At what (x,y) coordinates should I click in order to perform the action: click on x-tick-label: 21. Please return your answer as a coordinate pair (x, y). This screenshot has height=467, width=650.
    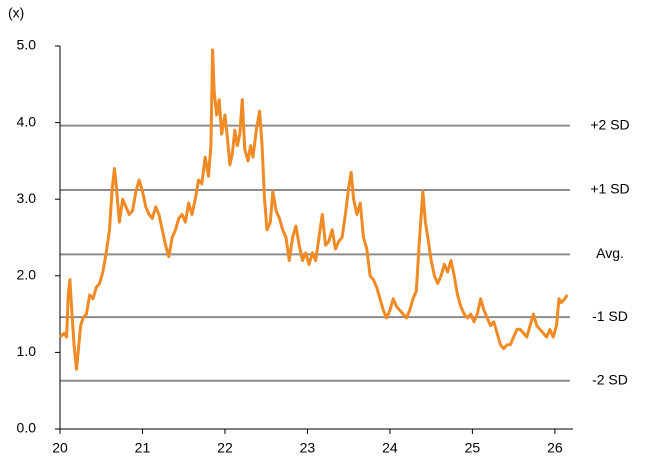
    Looking at the image, I should click on (143, 448).